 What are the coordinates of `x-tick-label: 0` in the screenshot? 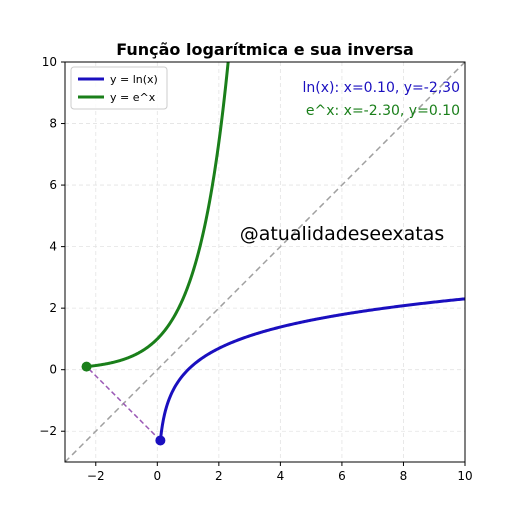 It's located at (157, 476).